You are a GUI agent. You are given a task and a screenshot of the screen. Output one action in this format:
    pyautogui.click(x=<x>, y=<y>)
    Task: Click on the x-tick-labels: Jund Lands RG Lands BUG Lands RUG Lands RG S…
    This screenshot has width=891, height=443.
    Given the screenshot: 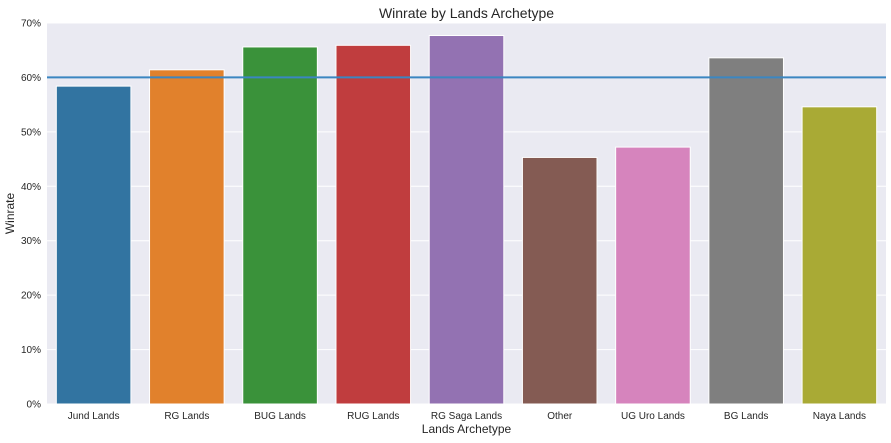 What is the action you would take?
    pyautogui.click(x=467, y=416)
    